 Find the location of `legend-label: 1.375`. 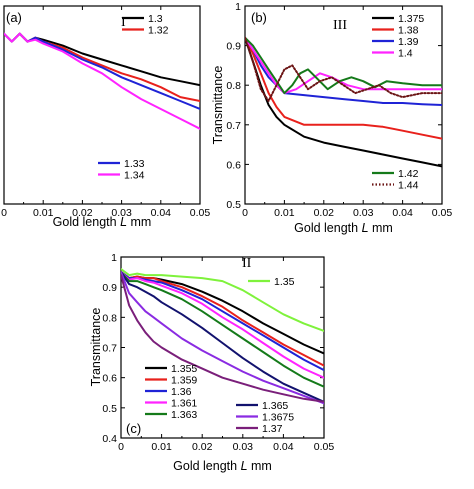

legend-label: 1.375 is located at coordinates (411, 19).